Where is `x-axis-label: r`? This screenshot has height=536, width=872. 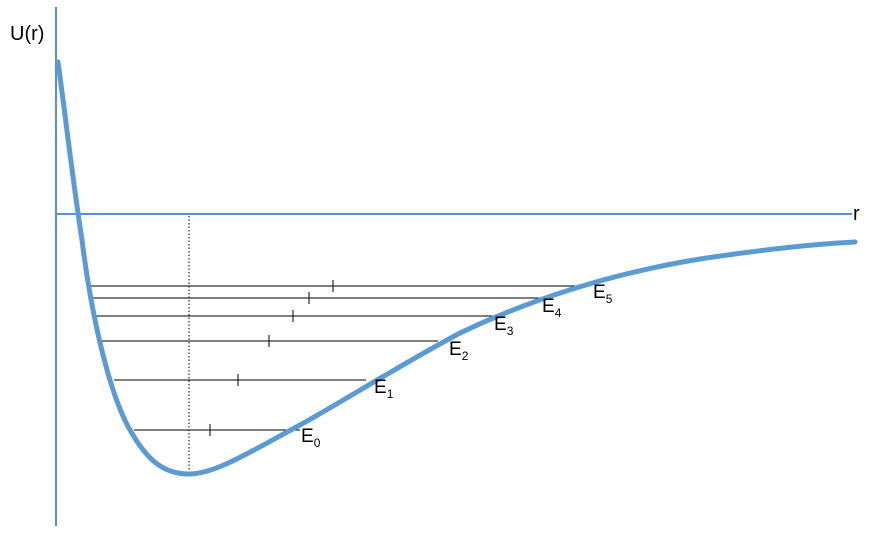
x-axis-label: r is located at coordinates (856, 214).